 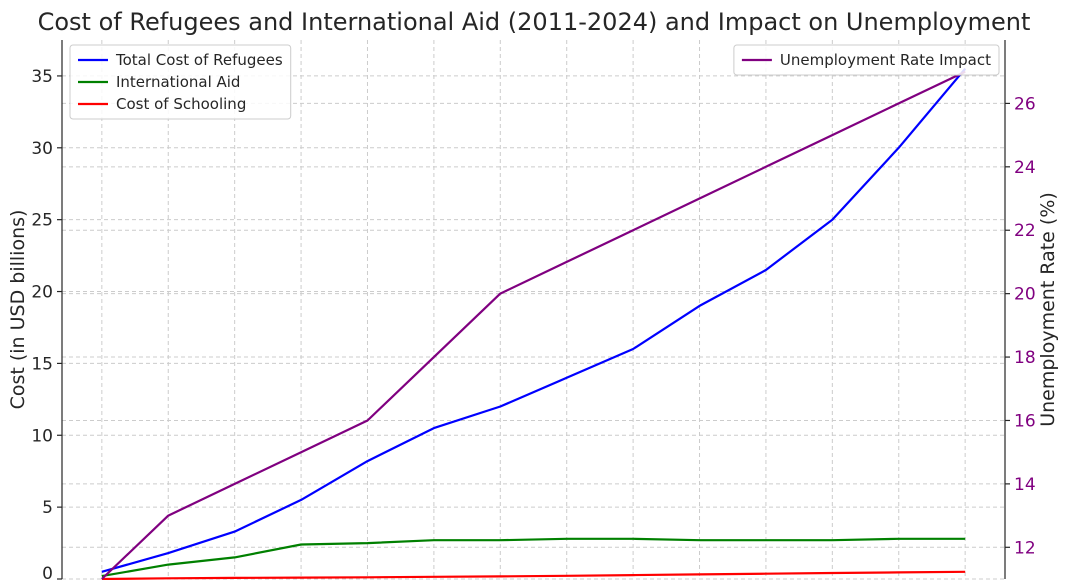 I want to click on left-tick-label: 30, so click(x=42, y=149).